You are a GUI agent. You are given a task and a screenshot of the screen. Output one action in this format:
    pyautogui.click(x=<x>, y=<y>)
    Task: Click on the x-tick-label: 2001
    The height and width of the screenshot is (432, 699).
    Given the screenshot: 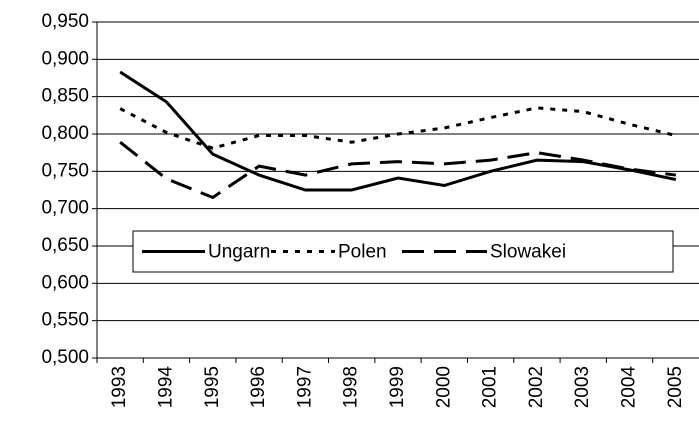 What is the action you would take?
    pyautogui.click(x=490, y=387)
    